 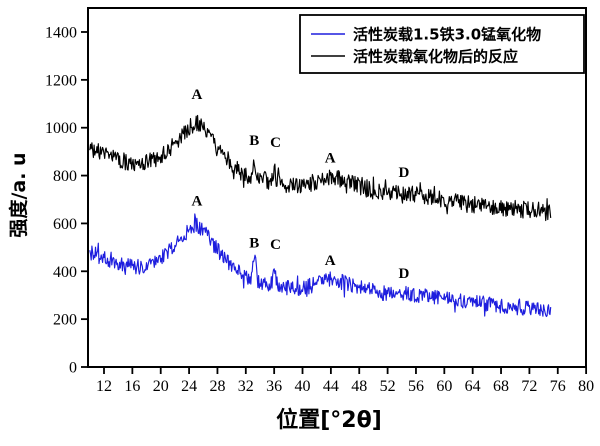 I want to click on x-tick-label: 16, so click(x=132, y=386).